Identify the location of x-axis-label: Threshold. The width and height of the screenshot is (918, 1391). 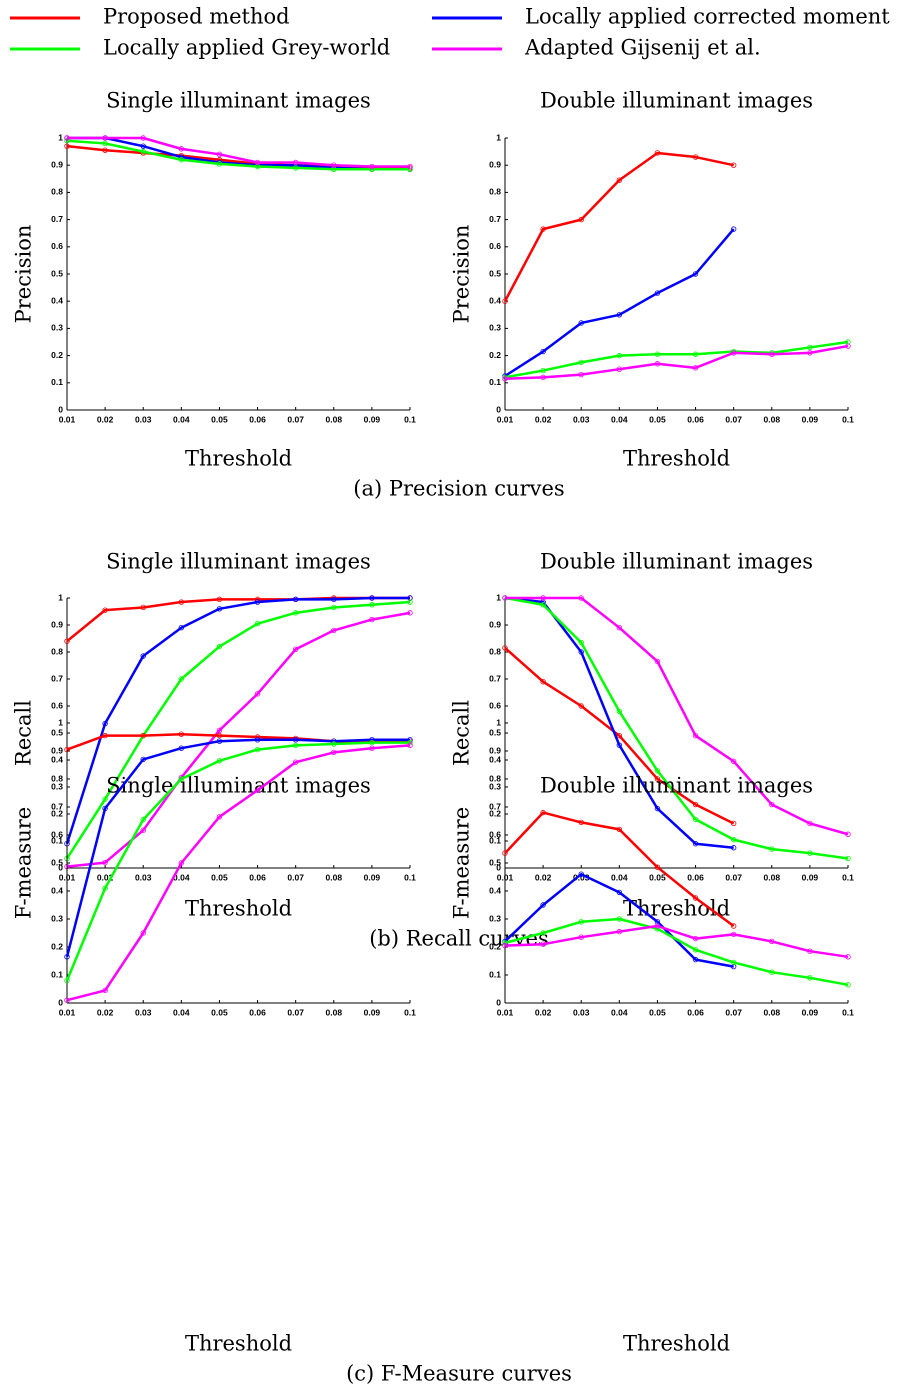
(238, 909).